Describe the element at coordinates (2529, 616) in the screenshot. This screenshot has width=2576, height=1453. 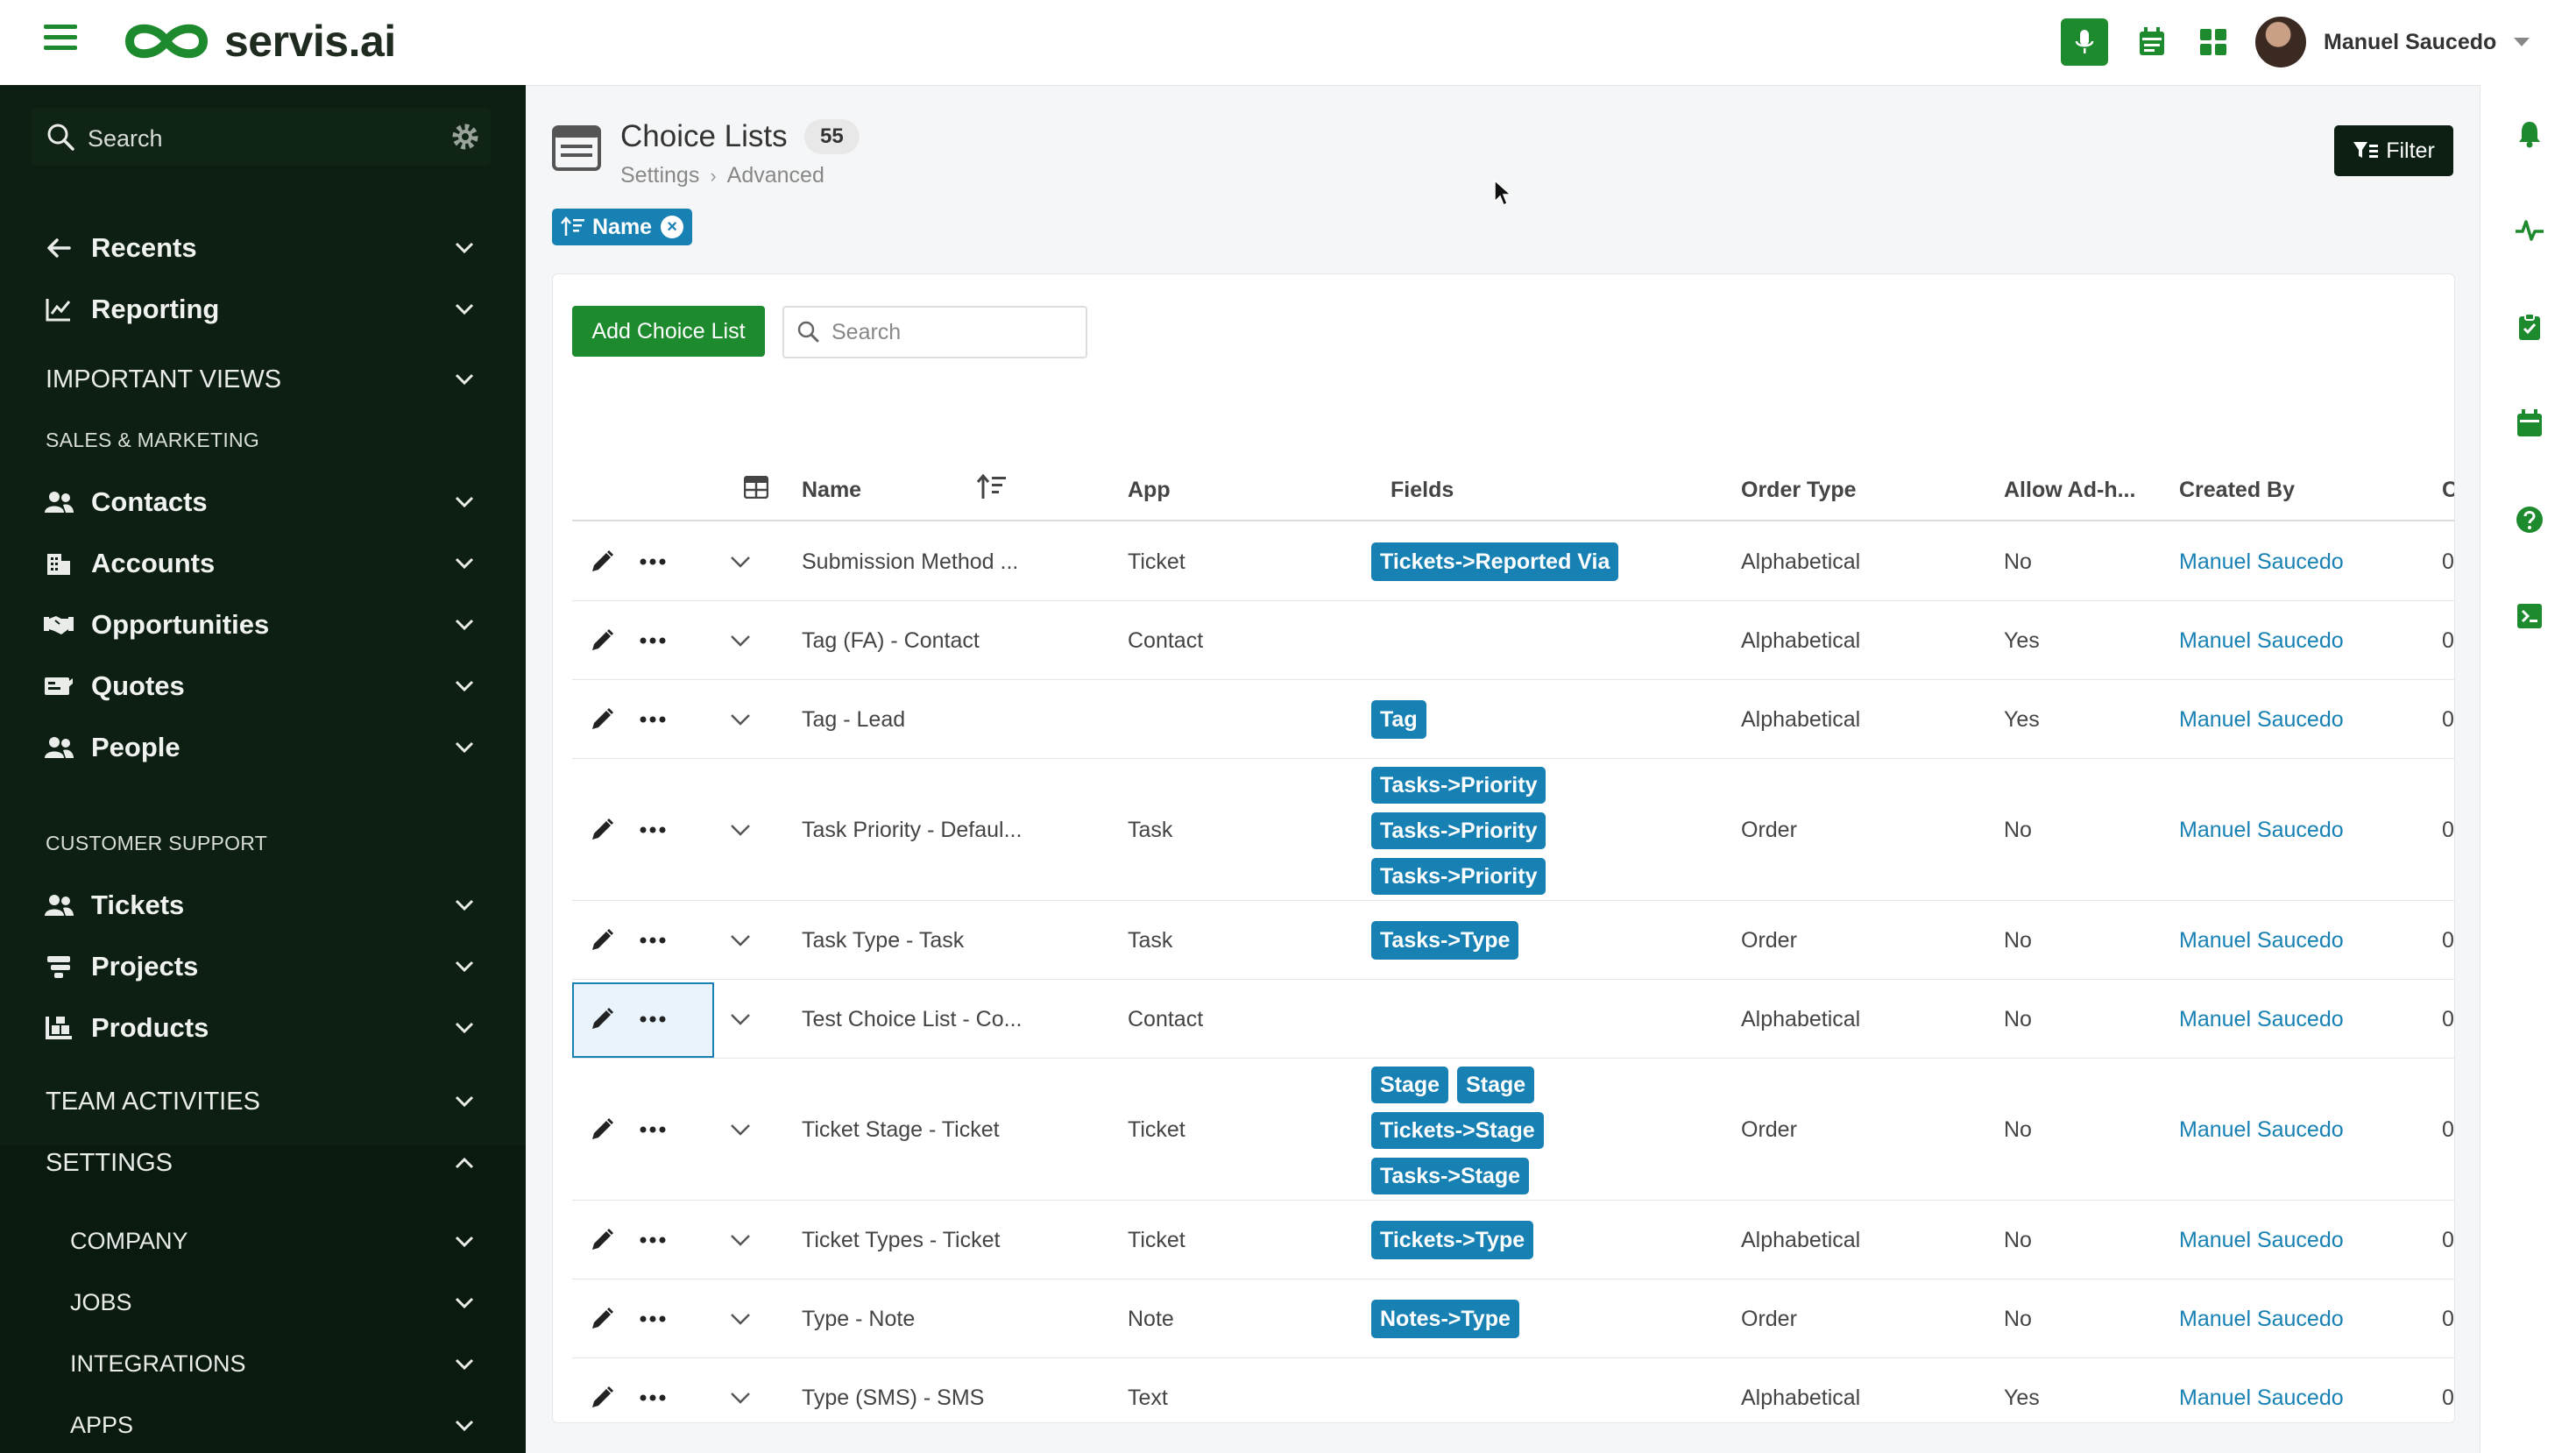
I see `terminal-icon` at that location.